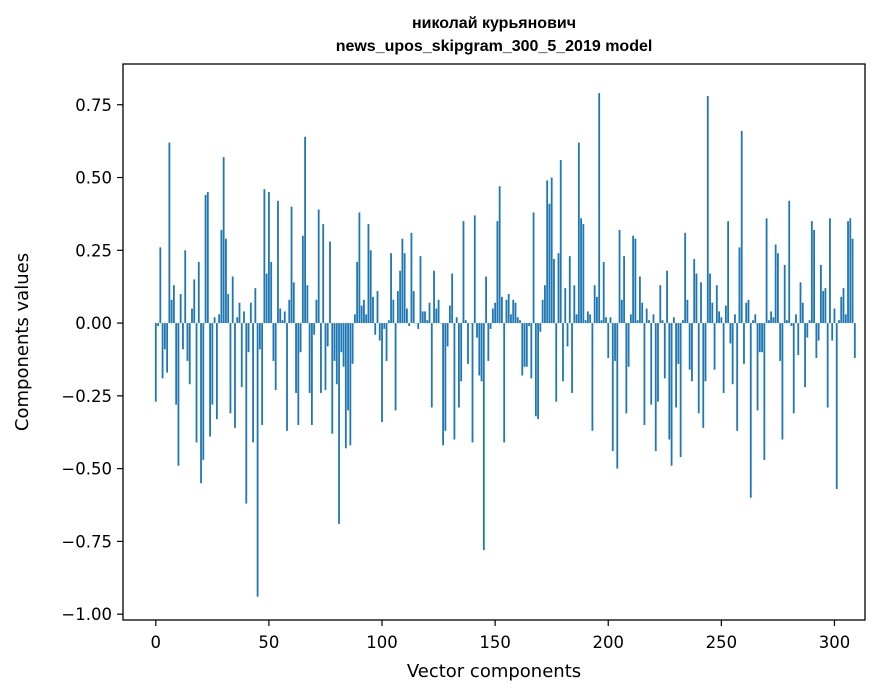  What do you see at coordinates (156, 642) in the screenshot?
I see `x-tick-label-0: 0` at bounding box center [156, 642].